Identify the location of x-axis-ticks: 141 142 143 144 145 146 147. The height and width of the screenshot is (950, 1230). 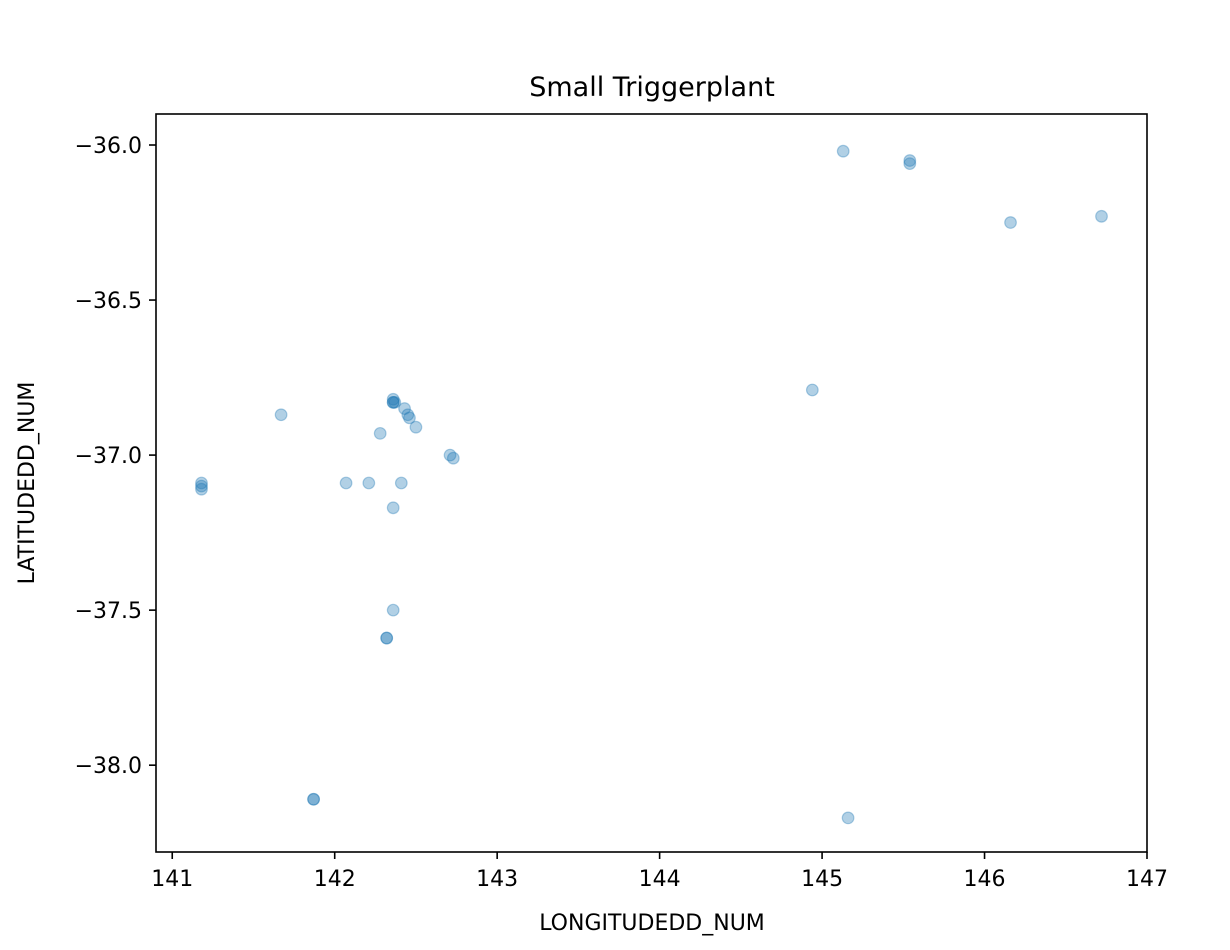
(659, 872).